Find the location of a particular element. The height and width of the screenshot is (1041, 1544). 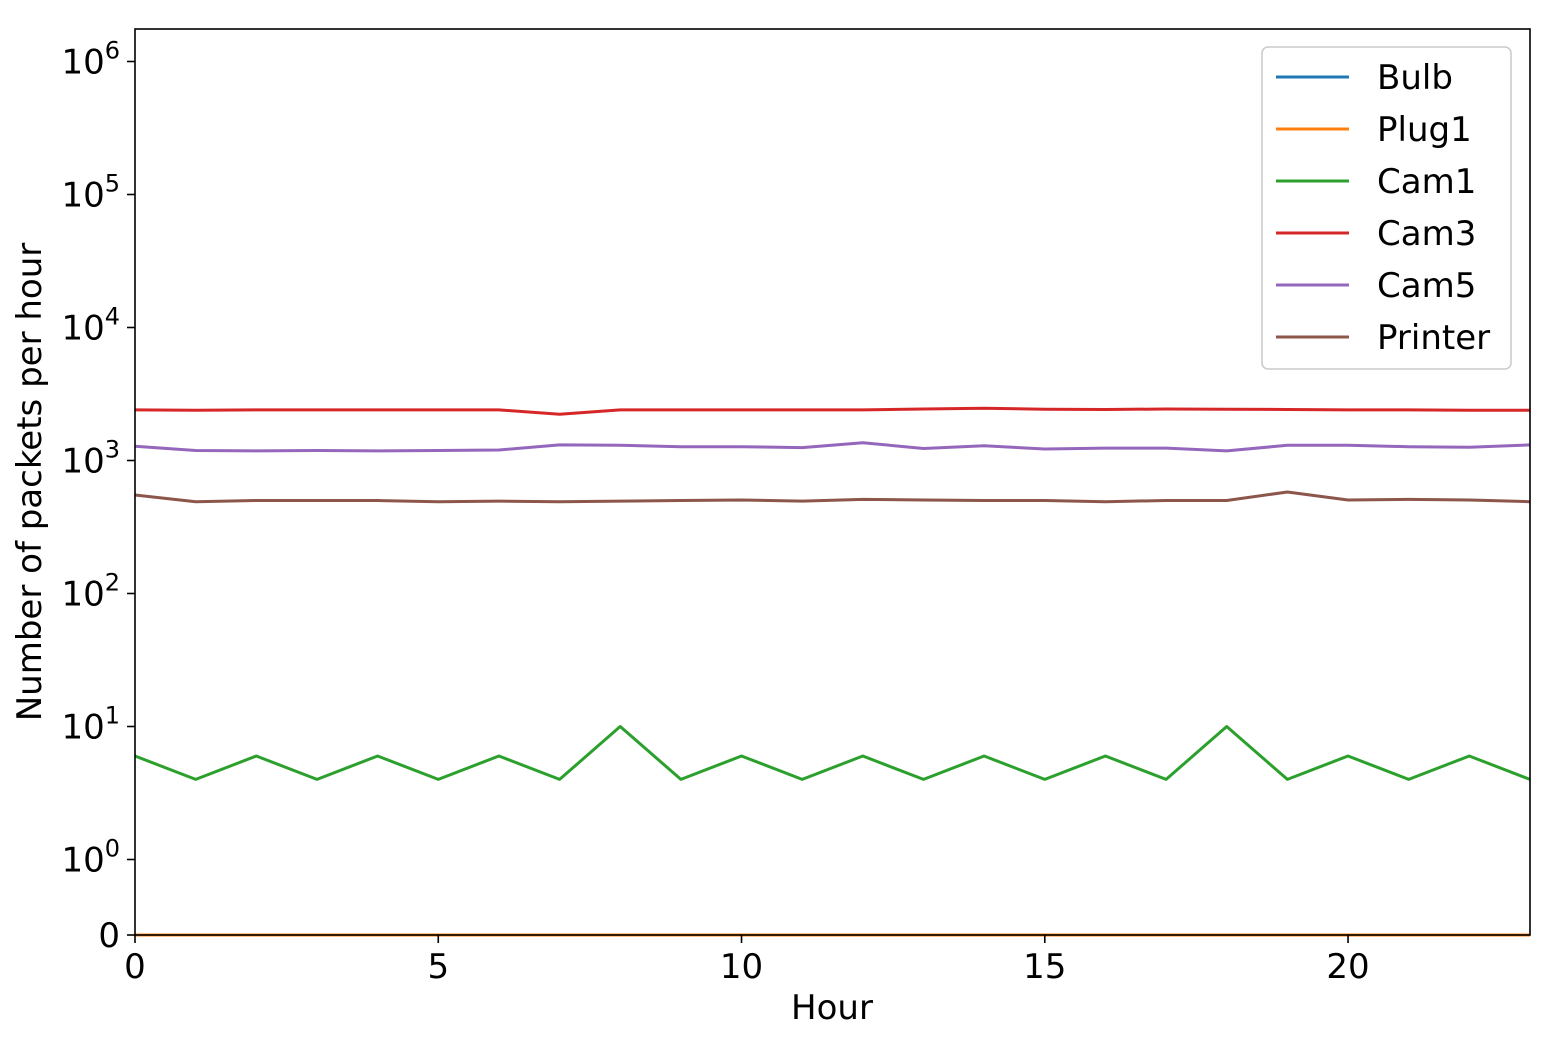

series-line-cam5 is located at coordinates (832, 447).